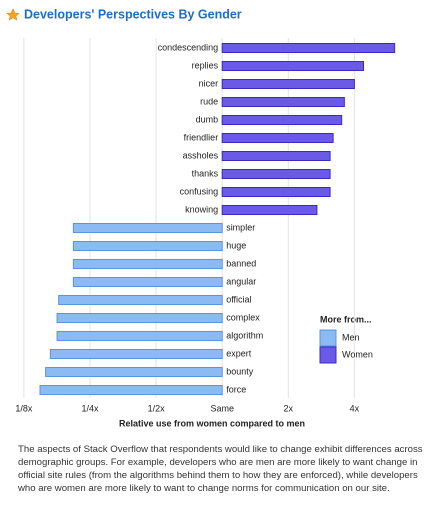  Describe the element at coordinates (133, 14) in the screenshot. I see `chart-title: Developers' Perspectives By Gender` at that location.